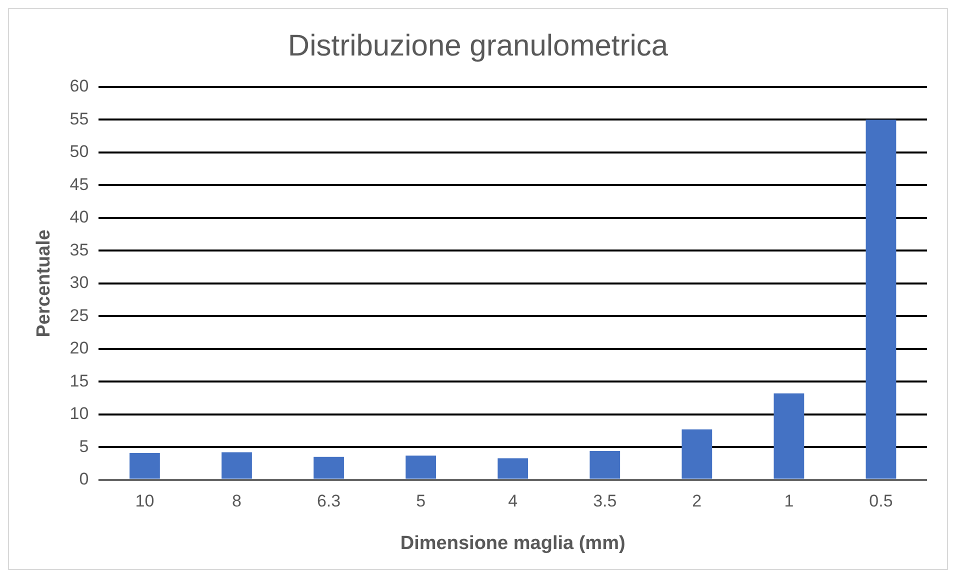  What do you see at coordinates (84, 446) in the screenshot?
I see `y-tick-label: 5` at bounding box center [84, 446].